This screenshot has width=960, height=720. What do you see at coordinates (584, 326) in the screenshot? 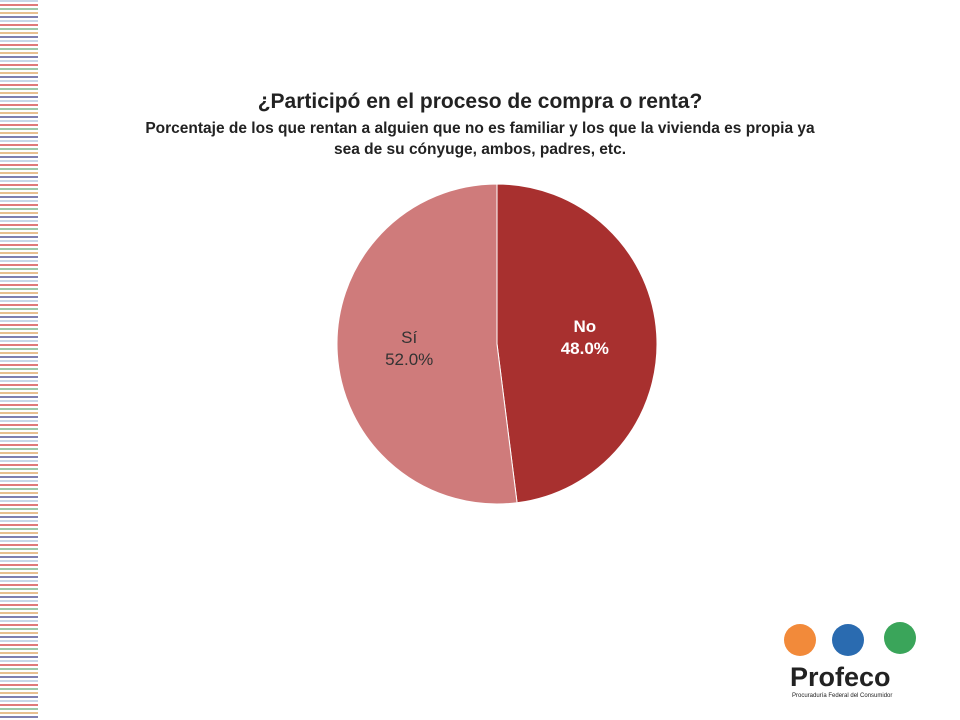
I see `slice-category-label: No` at bounding box center [584, 326].